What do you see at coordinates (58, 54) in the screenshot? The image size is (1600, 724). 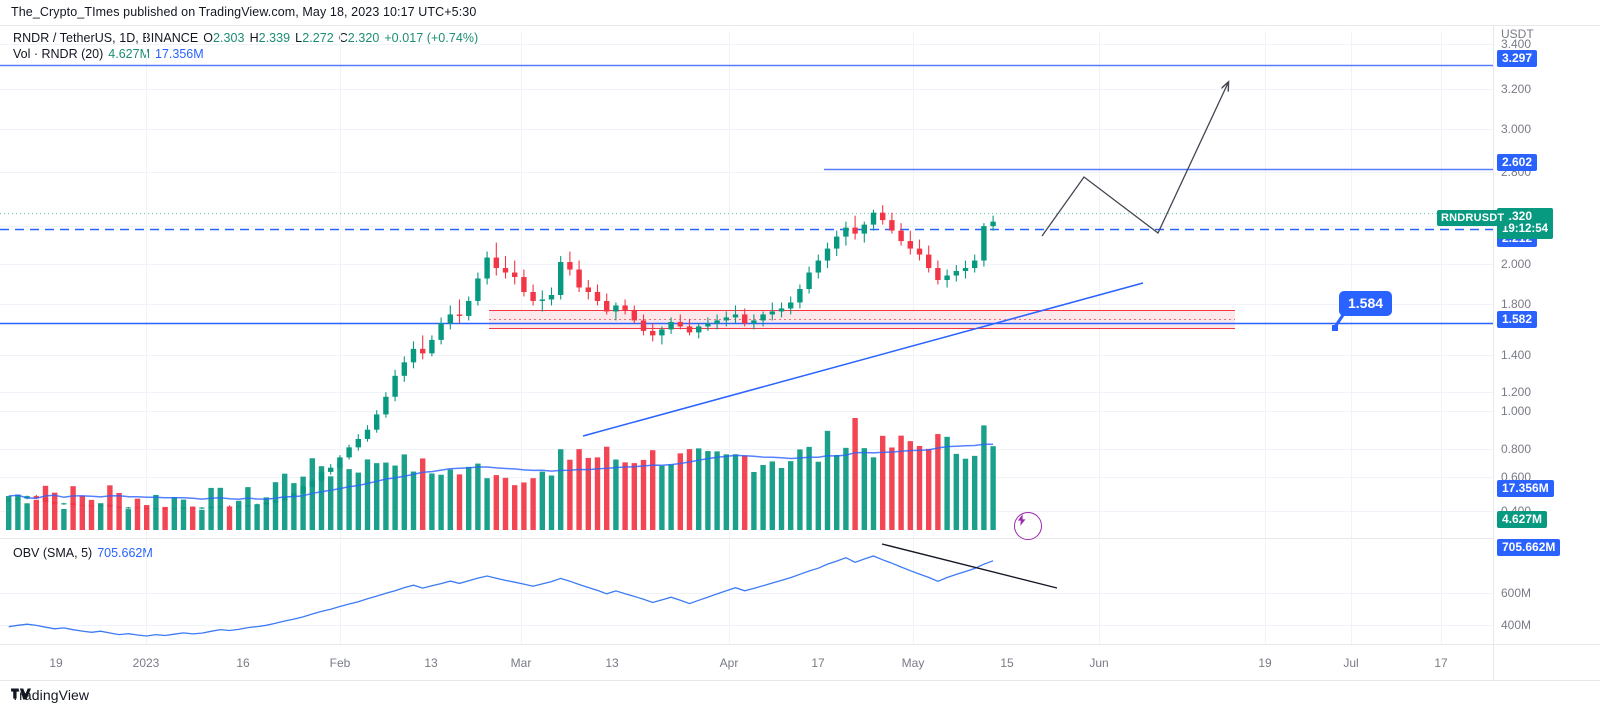 I see `legend-volume-title: Vol · RNDR (20)` at bounding box center [58, 54].